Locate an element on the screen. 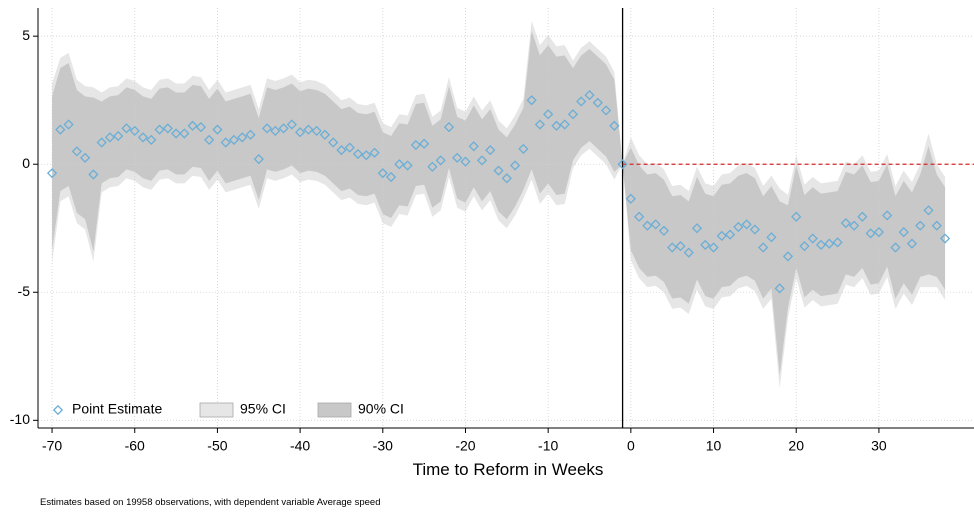 The image size is (974, 513). x-tick-label: -10 is located at coordinates (548, 446).